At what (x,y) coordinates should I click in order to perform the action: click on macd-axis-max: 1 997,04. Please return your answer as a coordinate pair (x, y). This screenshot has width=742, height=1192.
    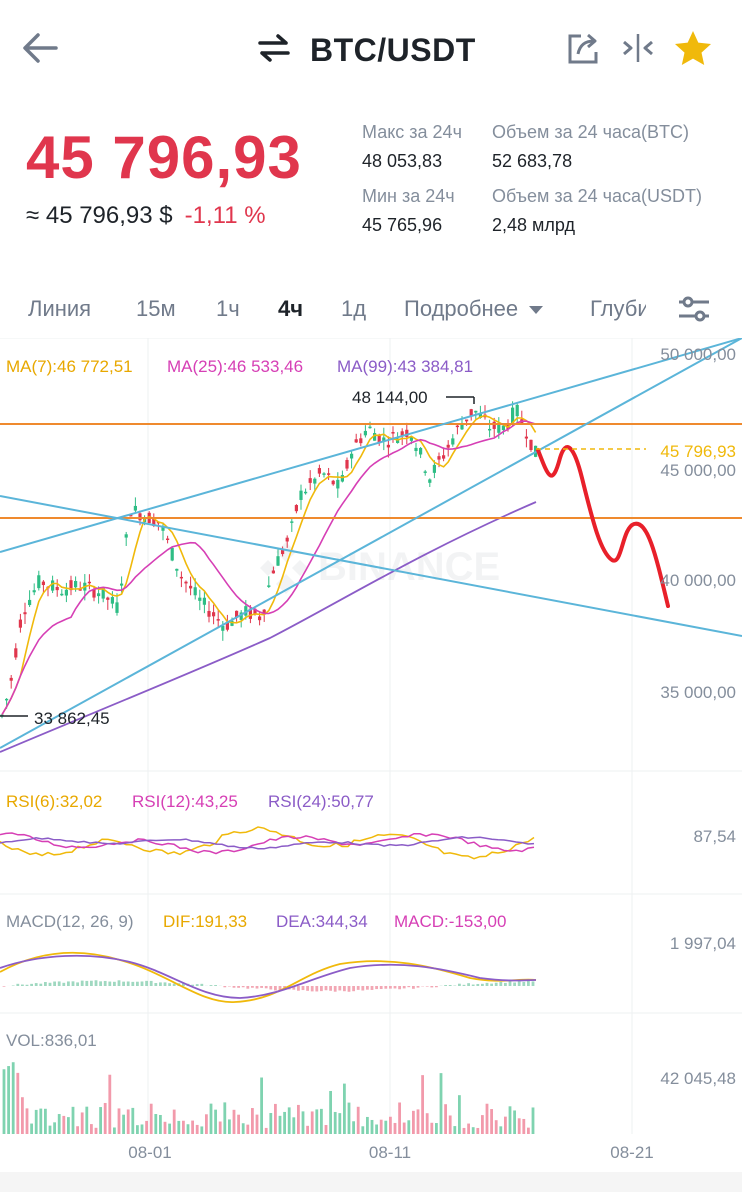
    Looking at the image, I should click on (703, 943).